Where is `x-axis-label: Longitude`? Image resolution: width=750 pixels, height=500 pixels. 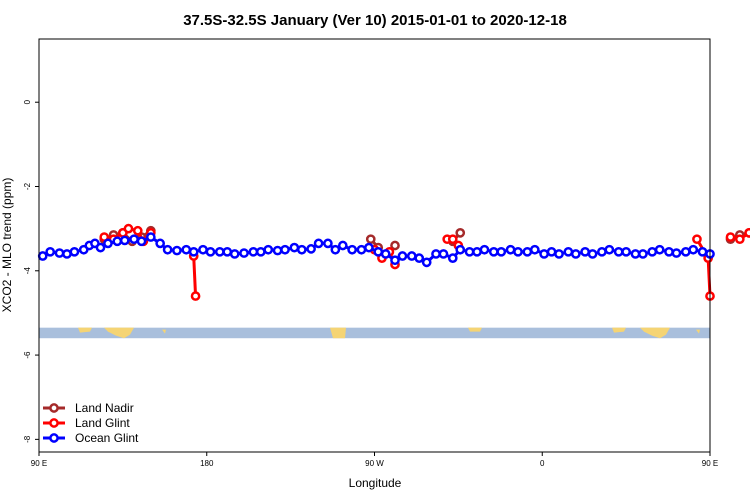 x-axis-label: Longitude is located at coordinates (375, 483).